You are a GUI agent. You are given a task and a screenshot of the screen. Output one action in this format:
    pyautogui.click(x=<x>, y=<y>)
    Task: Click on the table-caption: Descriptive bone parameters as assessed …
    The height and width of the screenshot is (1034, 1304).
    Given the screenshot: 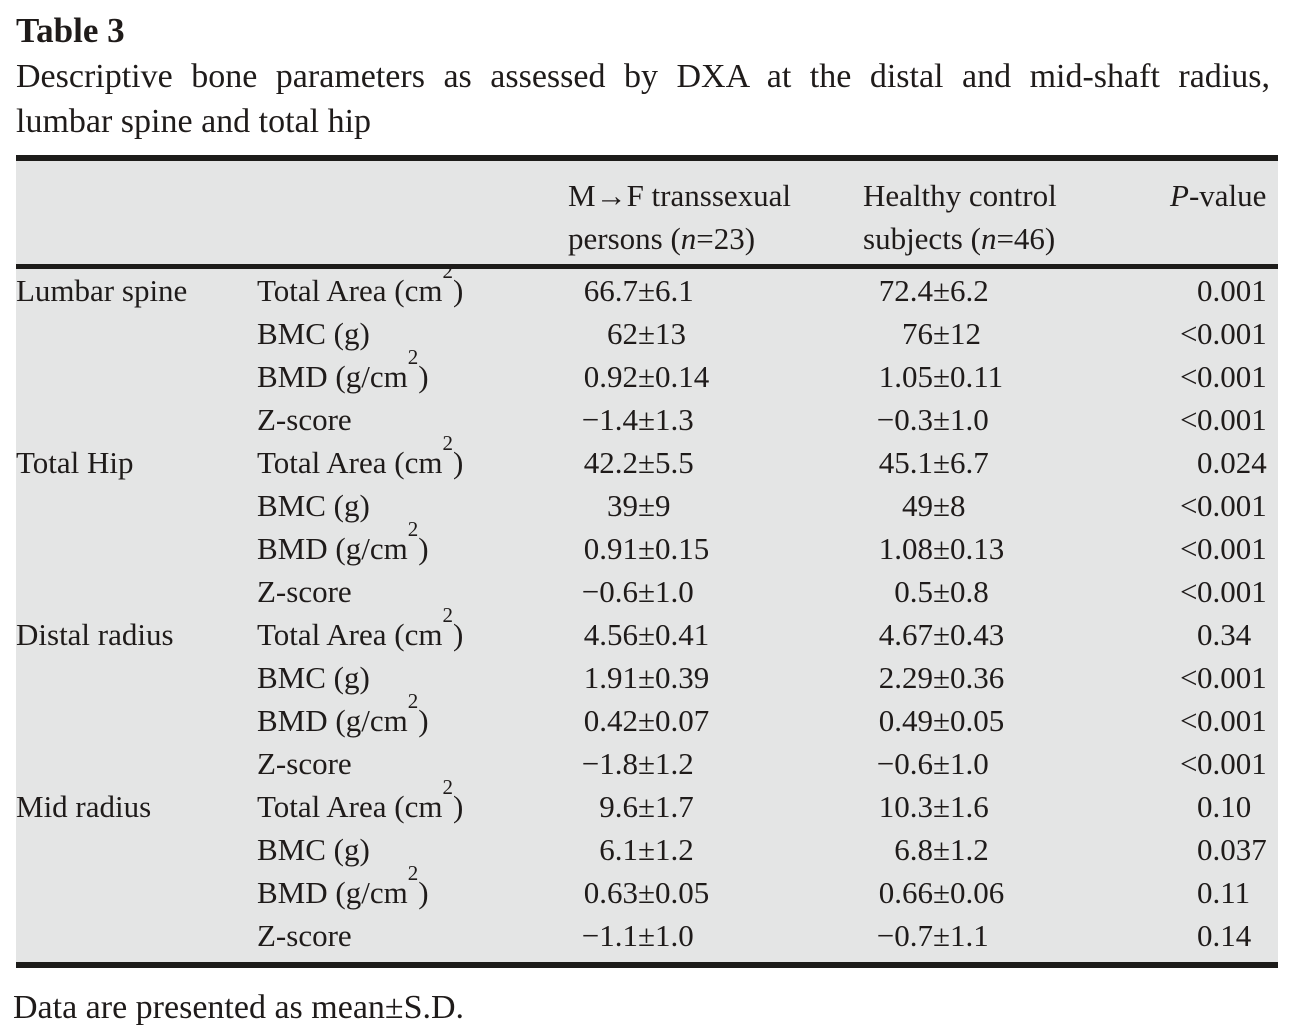 What is the action you would take?
    pyautogui.click(x=645, y=99)
    